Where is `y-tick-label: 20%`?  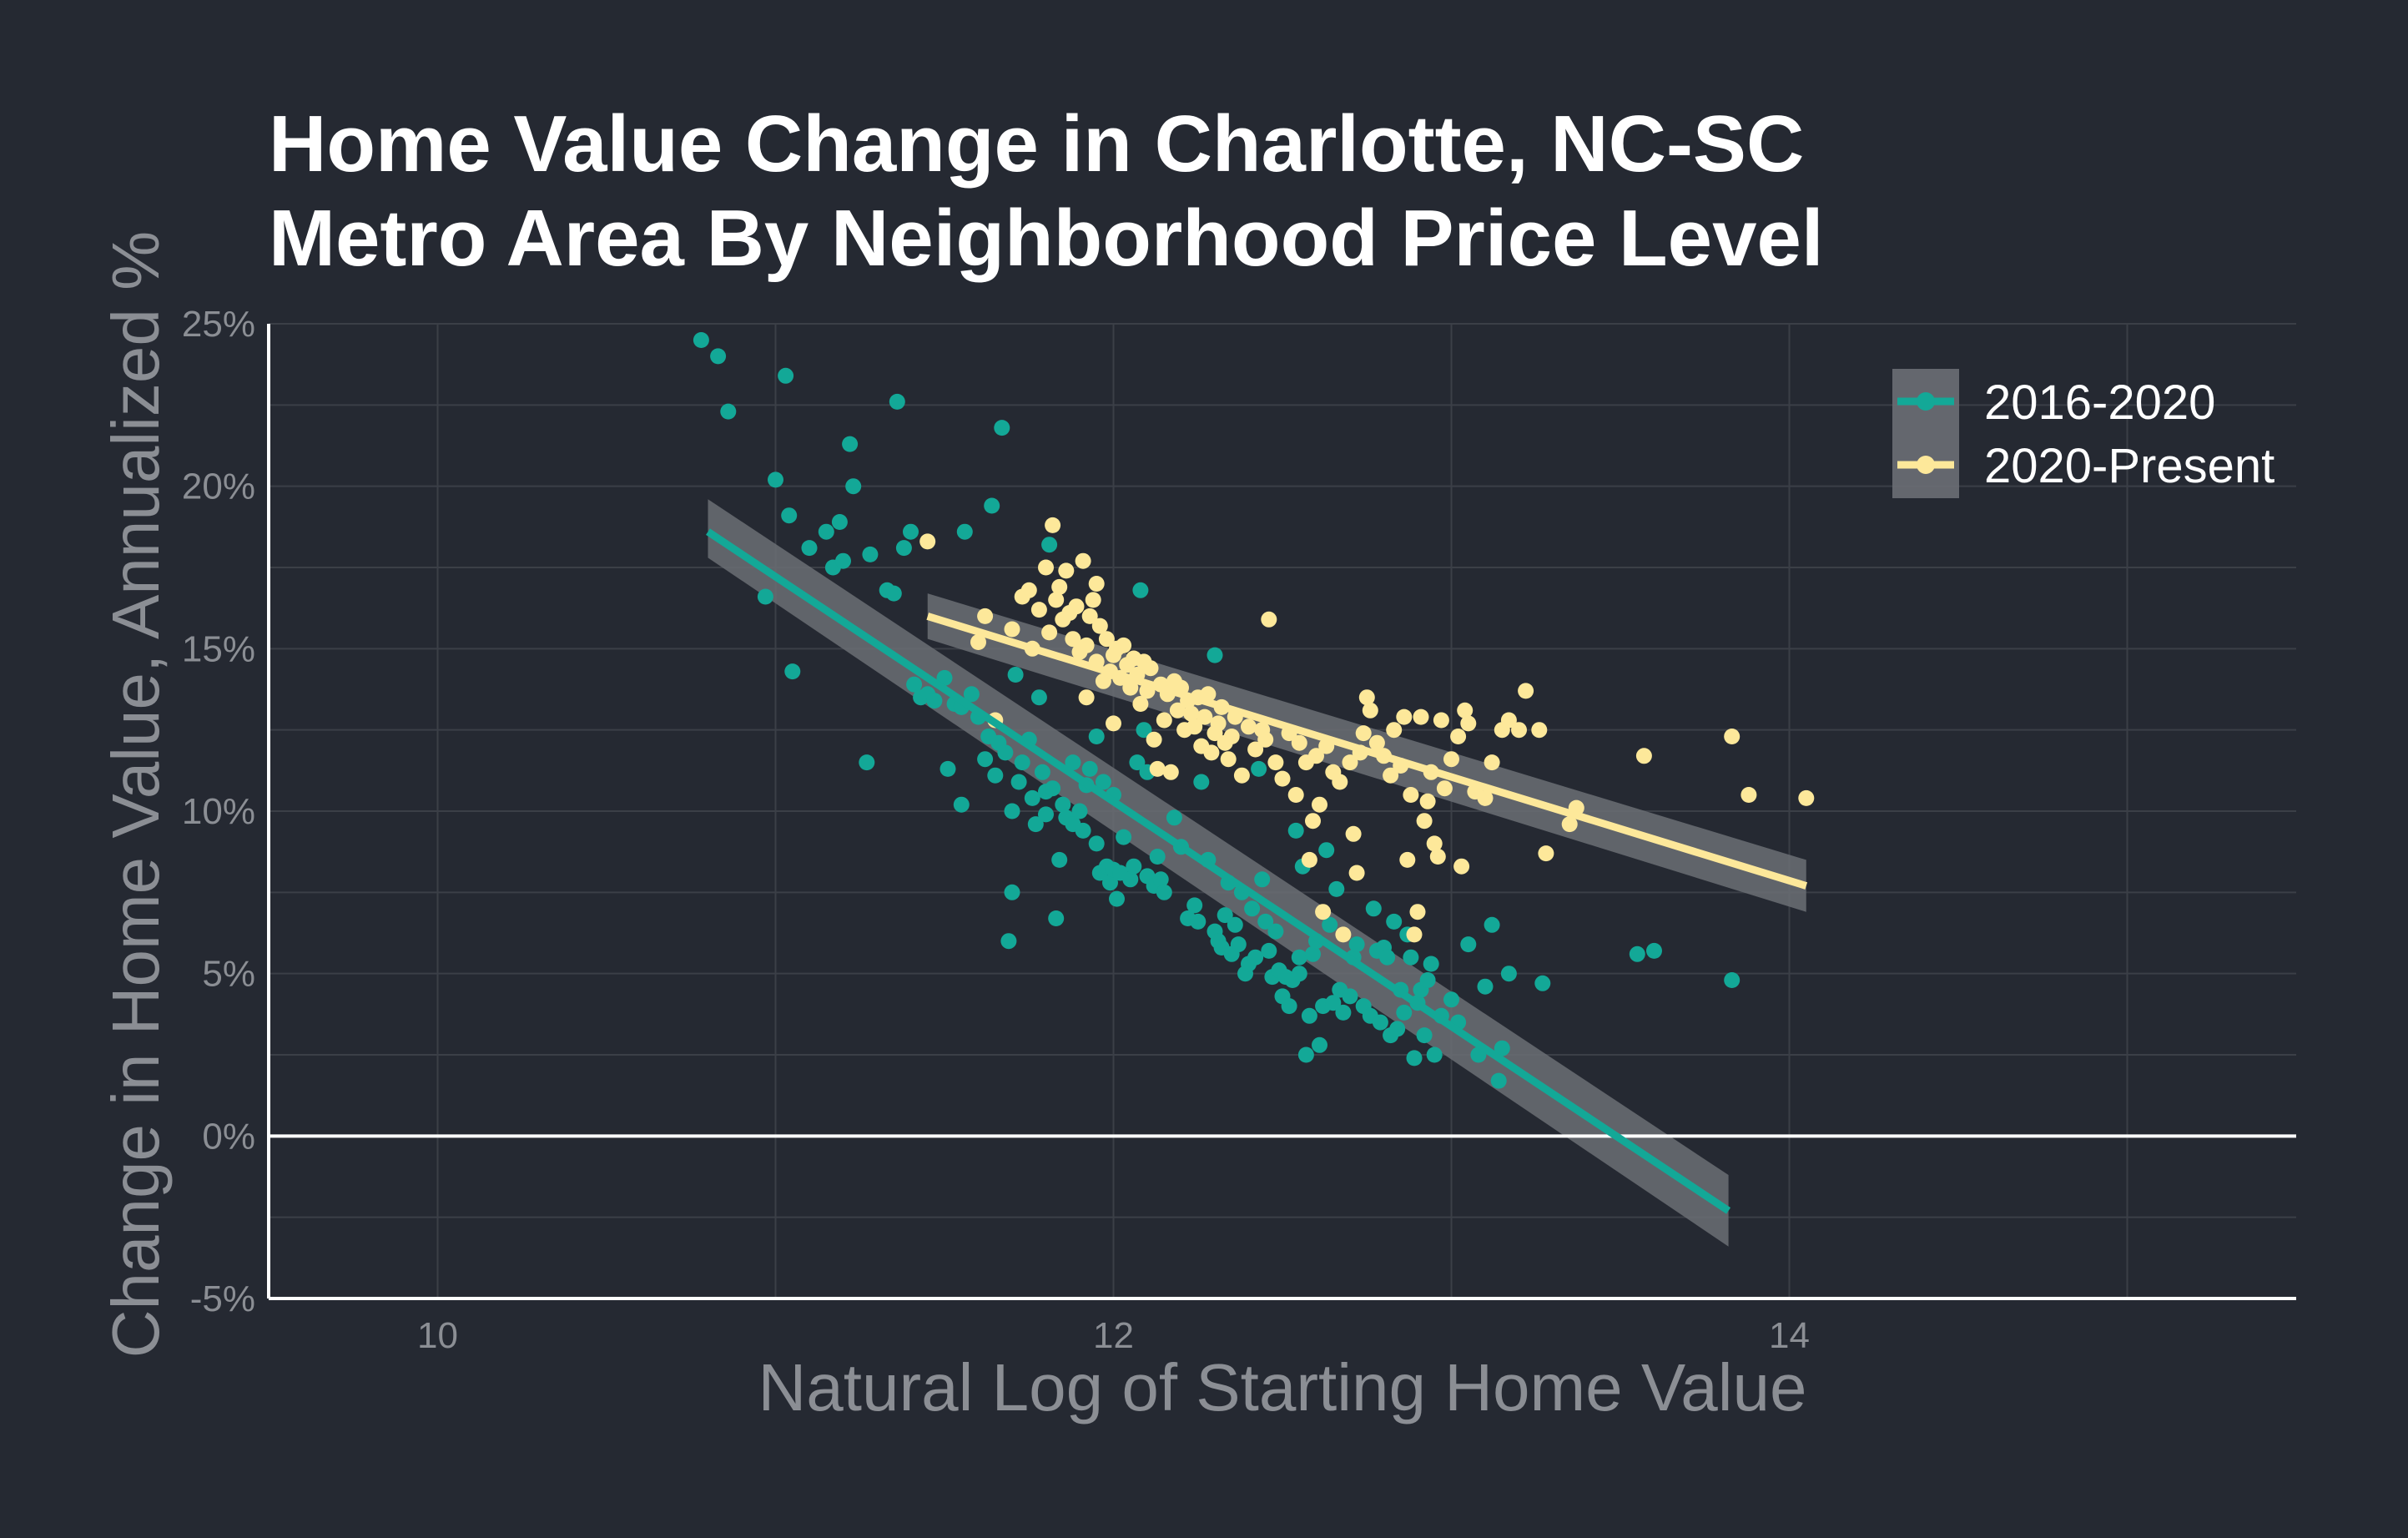
y-tick-label: 20% is located at coordinates (218, 486).